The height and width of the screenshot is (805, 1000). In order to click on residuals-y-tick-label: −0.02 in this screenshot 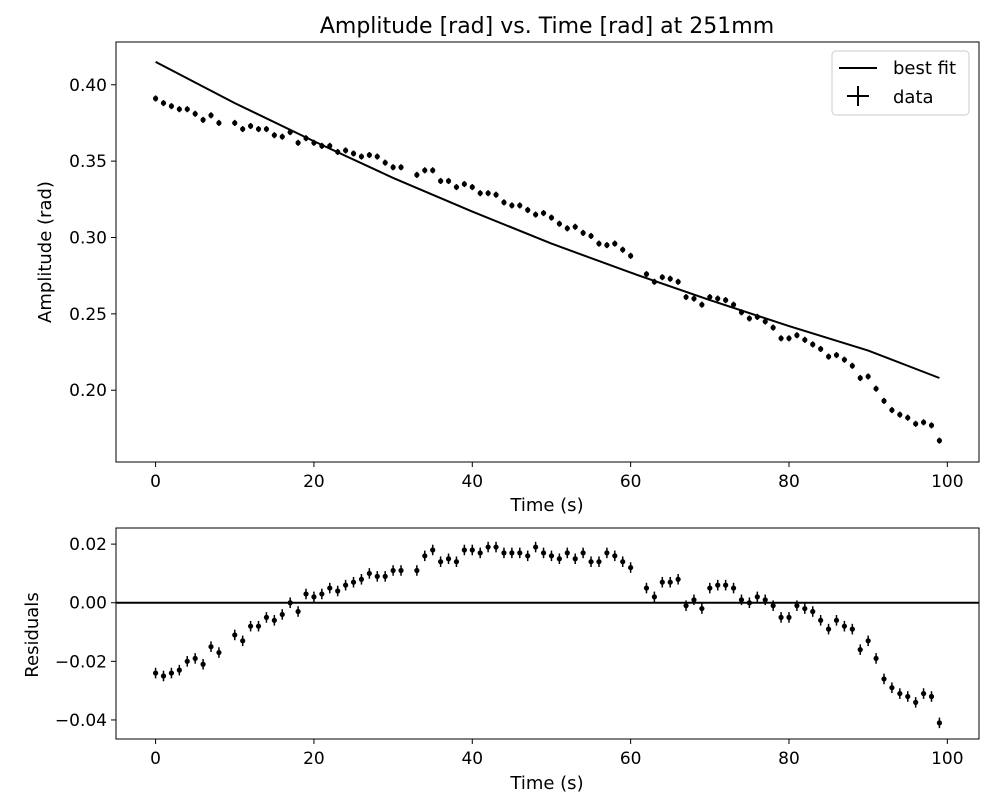, I will do `click(81, 662)`.